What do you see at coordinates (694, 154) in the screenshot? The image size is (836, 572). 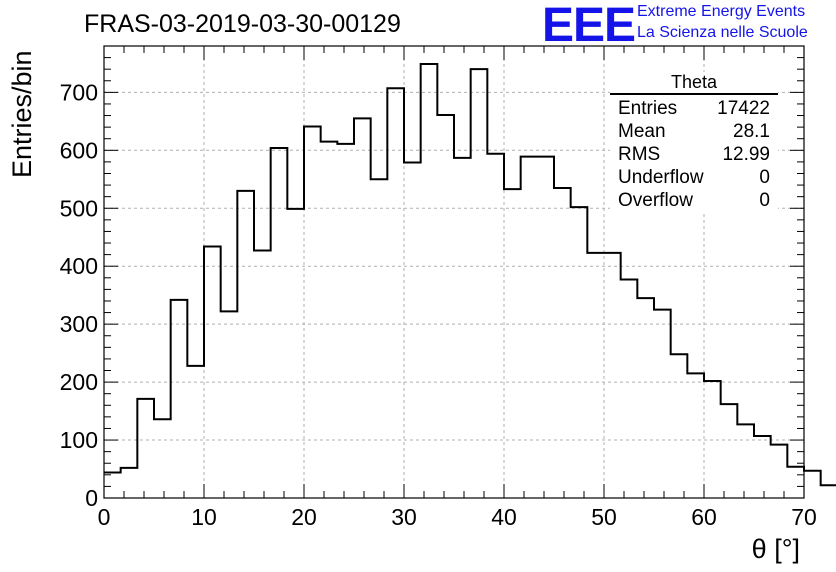 I see `stats-row-rms: RMS 12.99` at bounding box center [694, 154].